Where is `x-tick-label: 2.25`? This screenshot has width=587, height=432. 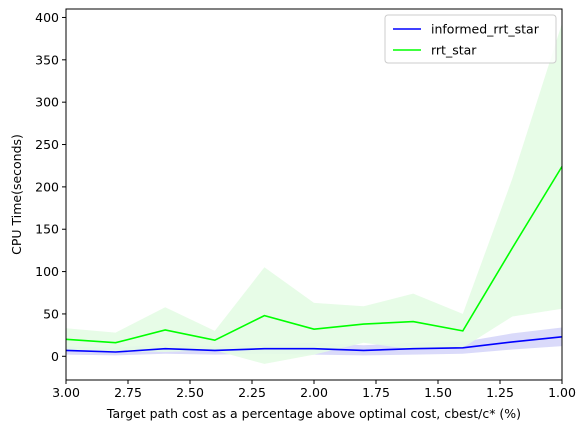 x-tick-label: 2.25 is located at coordinates (252, 392).